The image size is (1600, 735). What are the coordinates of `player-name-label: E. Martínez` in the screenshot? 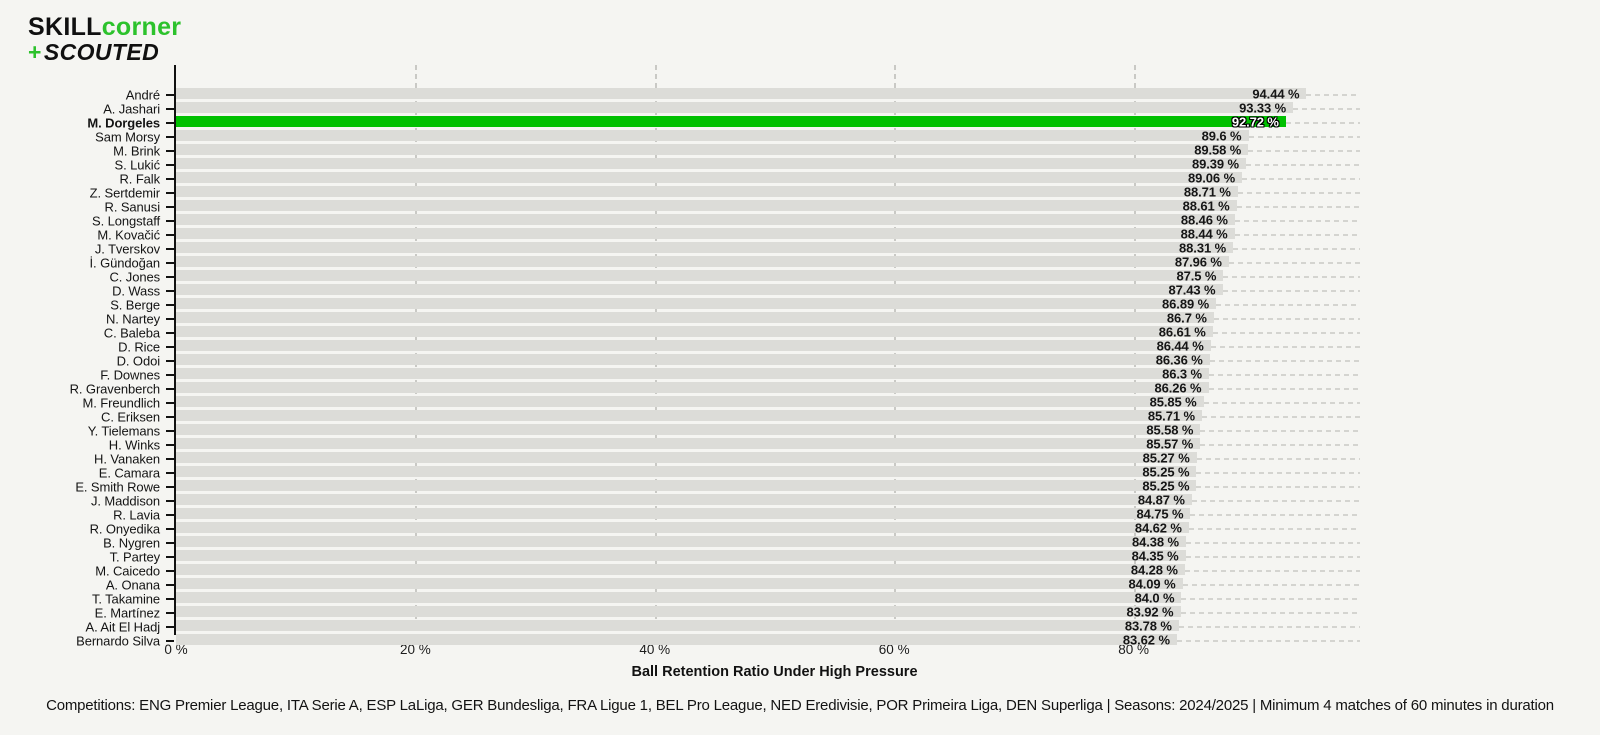 It's located at (127, 612).